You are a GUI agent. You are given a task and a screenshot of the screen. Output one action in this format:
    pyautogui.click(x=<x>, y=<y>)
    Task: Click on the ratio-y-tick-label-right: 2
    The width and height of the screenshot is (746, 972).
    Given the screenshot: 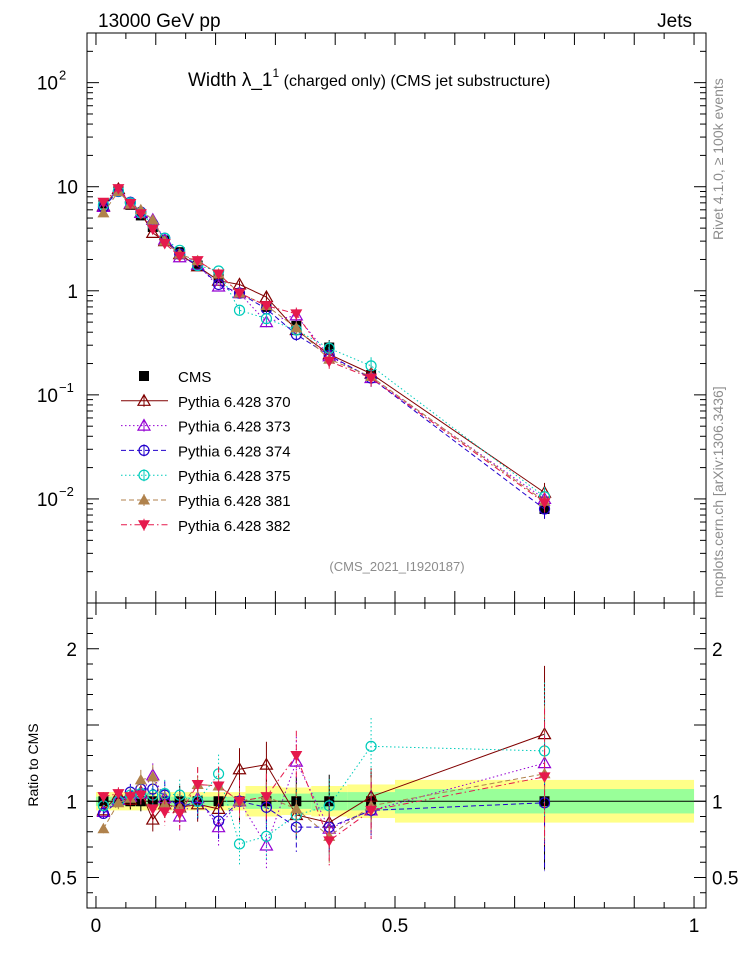 What is the action you would take?
    pyautogui.click(x=717, y=650)
    